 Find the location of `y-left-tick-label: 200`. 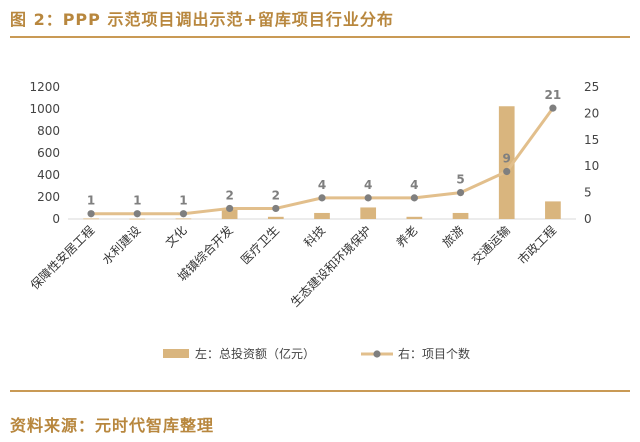

y-left-tick-label: 200 is located at coordinates (48, 197).